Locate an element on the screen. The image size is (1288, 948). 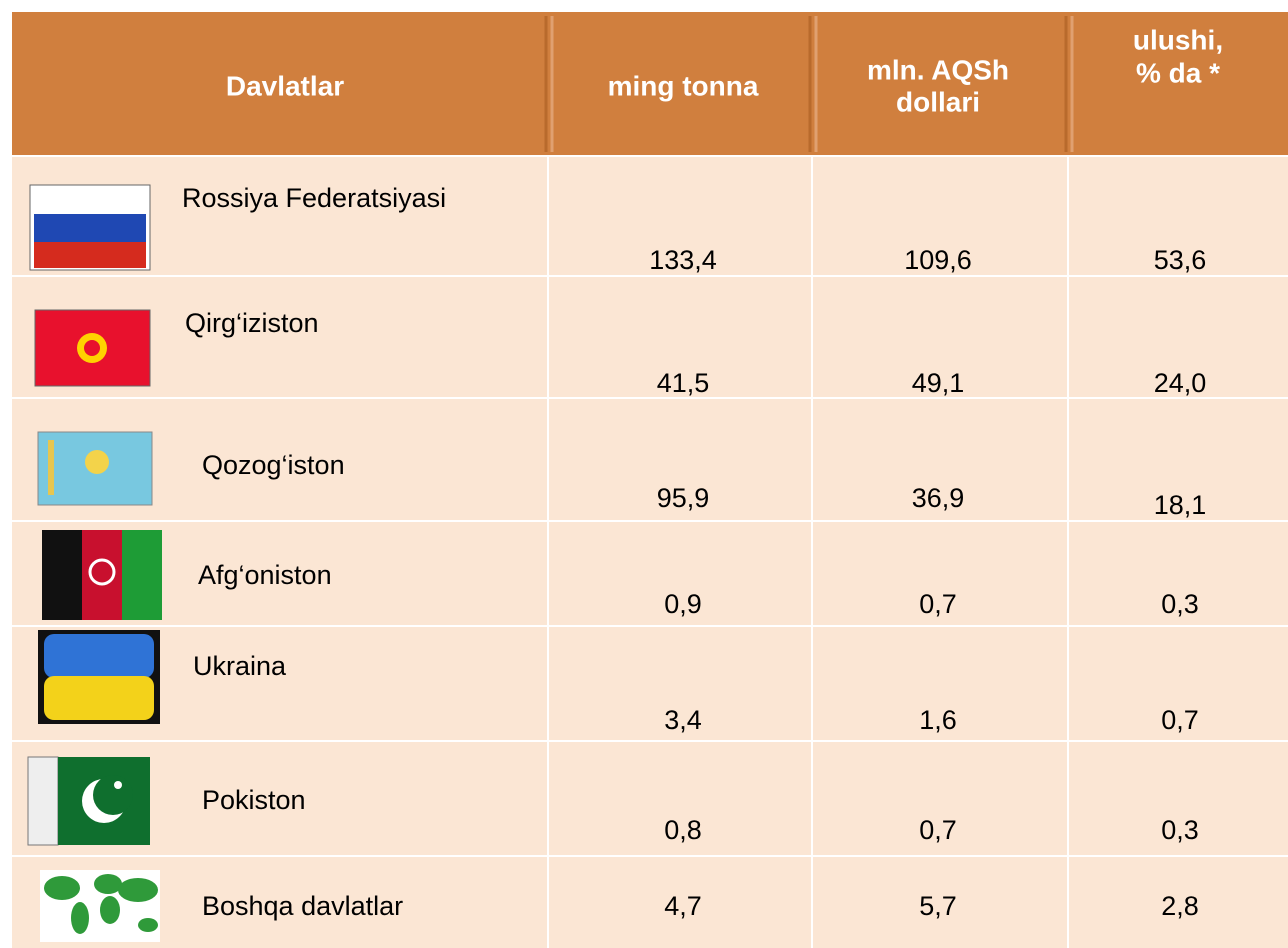
country-name: Boshqa davlatlar is located at coordinates (302, 906).